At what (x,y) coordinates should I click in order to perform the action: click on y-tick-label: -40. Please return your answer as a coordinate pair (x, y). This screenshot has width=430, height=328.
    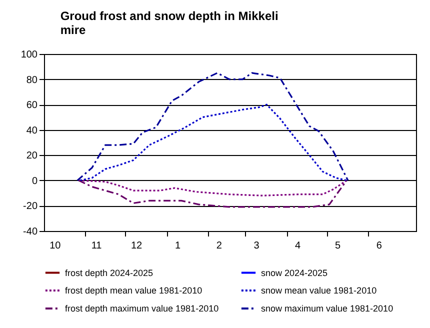
    Looking at the image, I should click on (30, 232).